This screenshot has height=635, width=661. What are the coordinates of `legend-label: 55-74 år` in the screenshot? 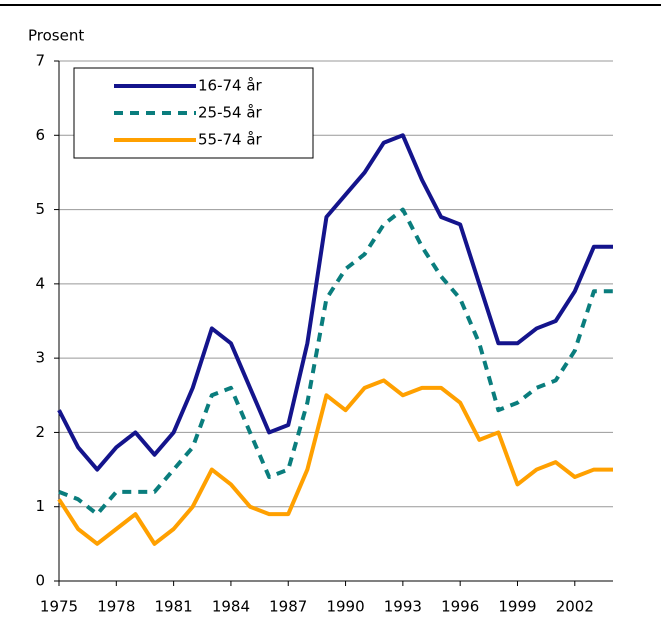 It's located at (230, 140).